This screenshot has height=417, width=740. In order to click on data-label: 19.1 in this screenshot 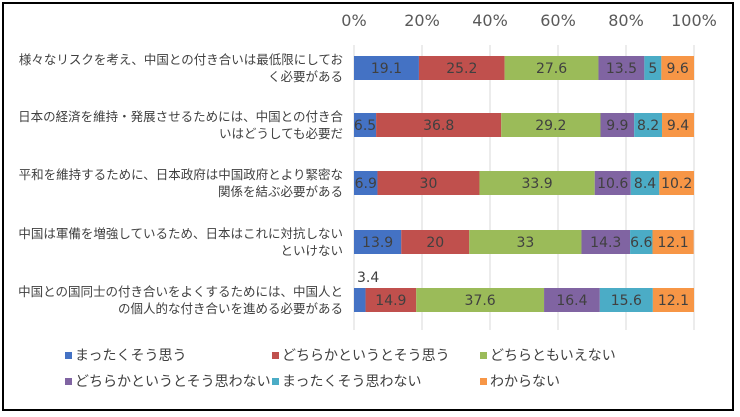, I will do `click(386, 69)`.